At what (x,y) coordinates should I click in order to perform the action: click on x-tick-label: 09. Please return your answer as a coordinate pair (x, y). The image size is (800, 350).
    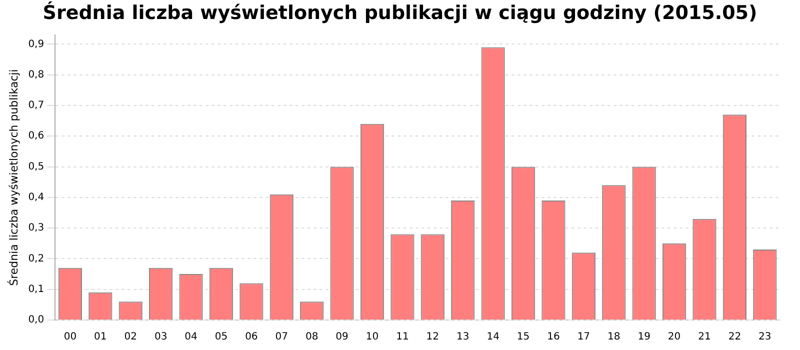
    Looking at the image, I should click on (342, 337).